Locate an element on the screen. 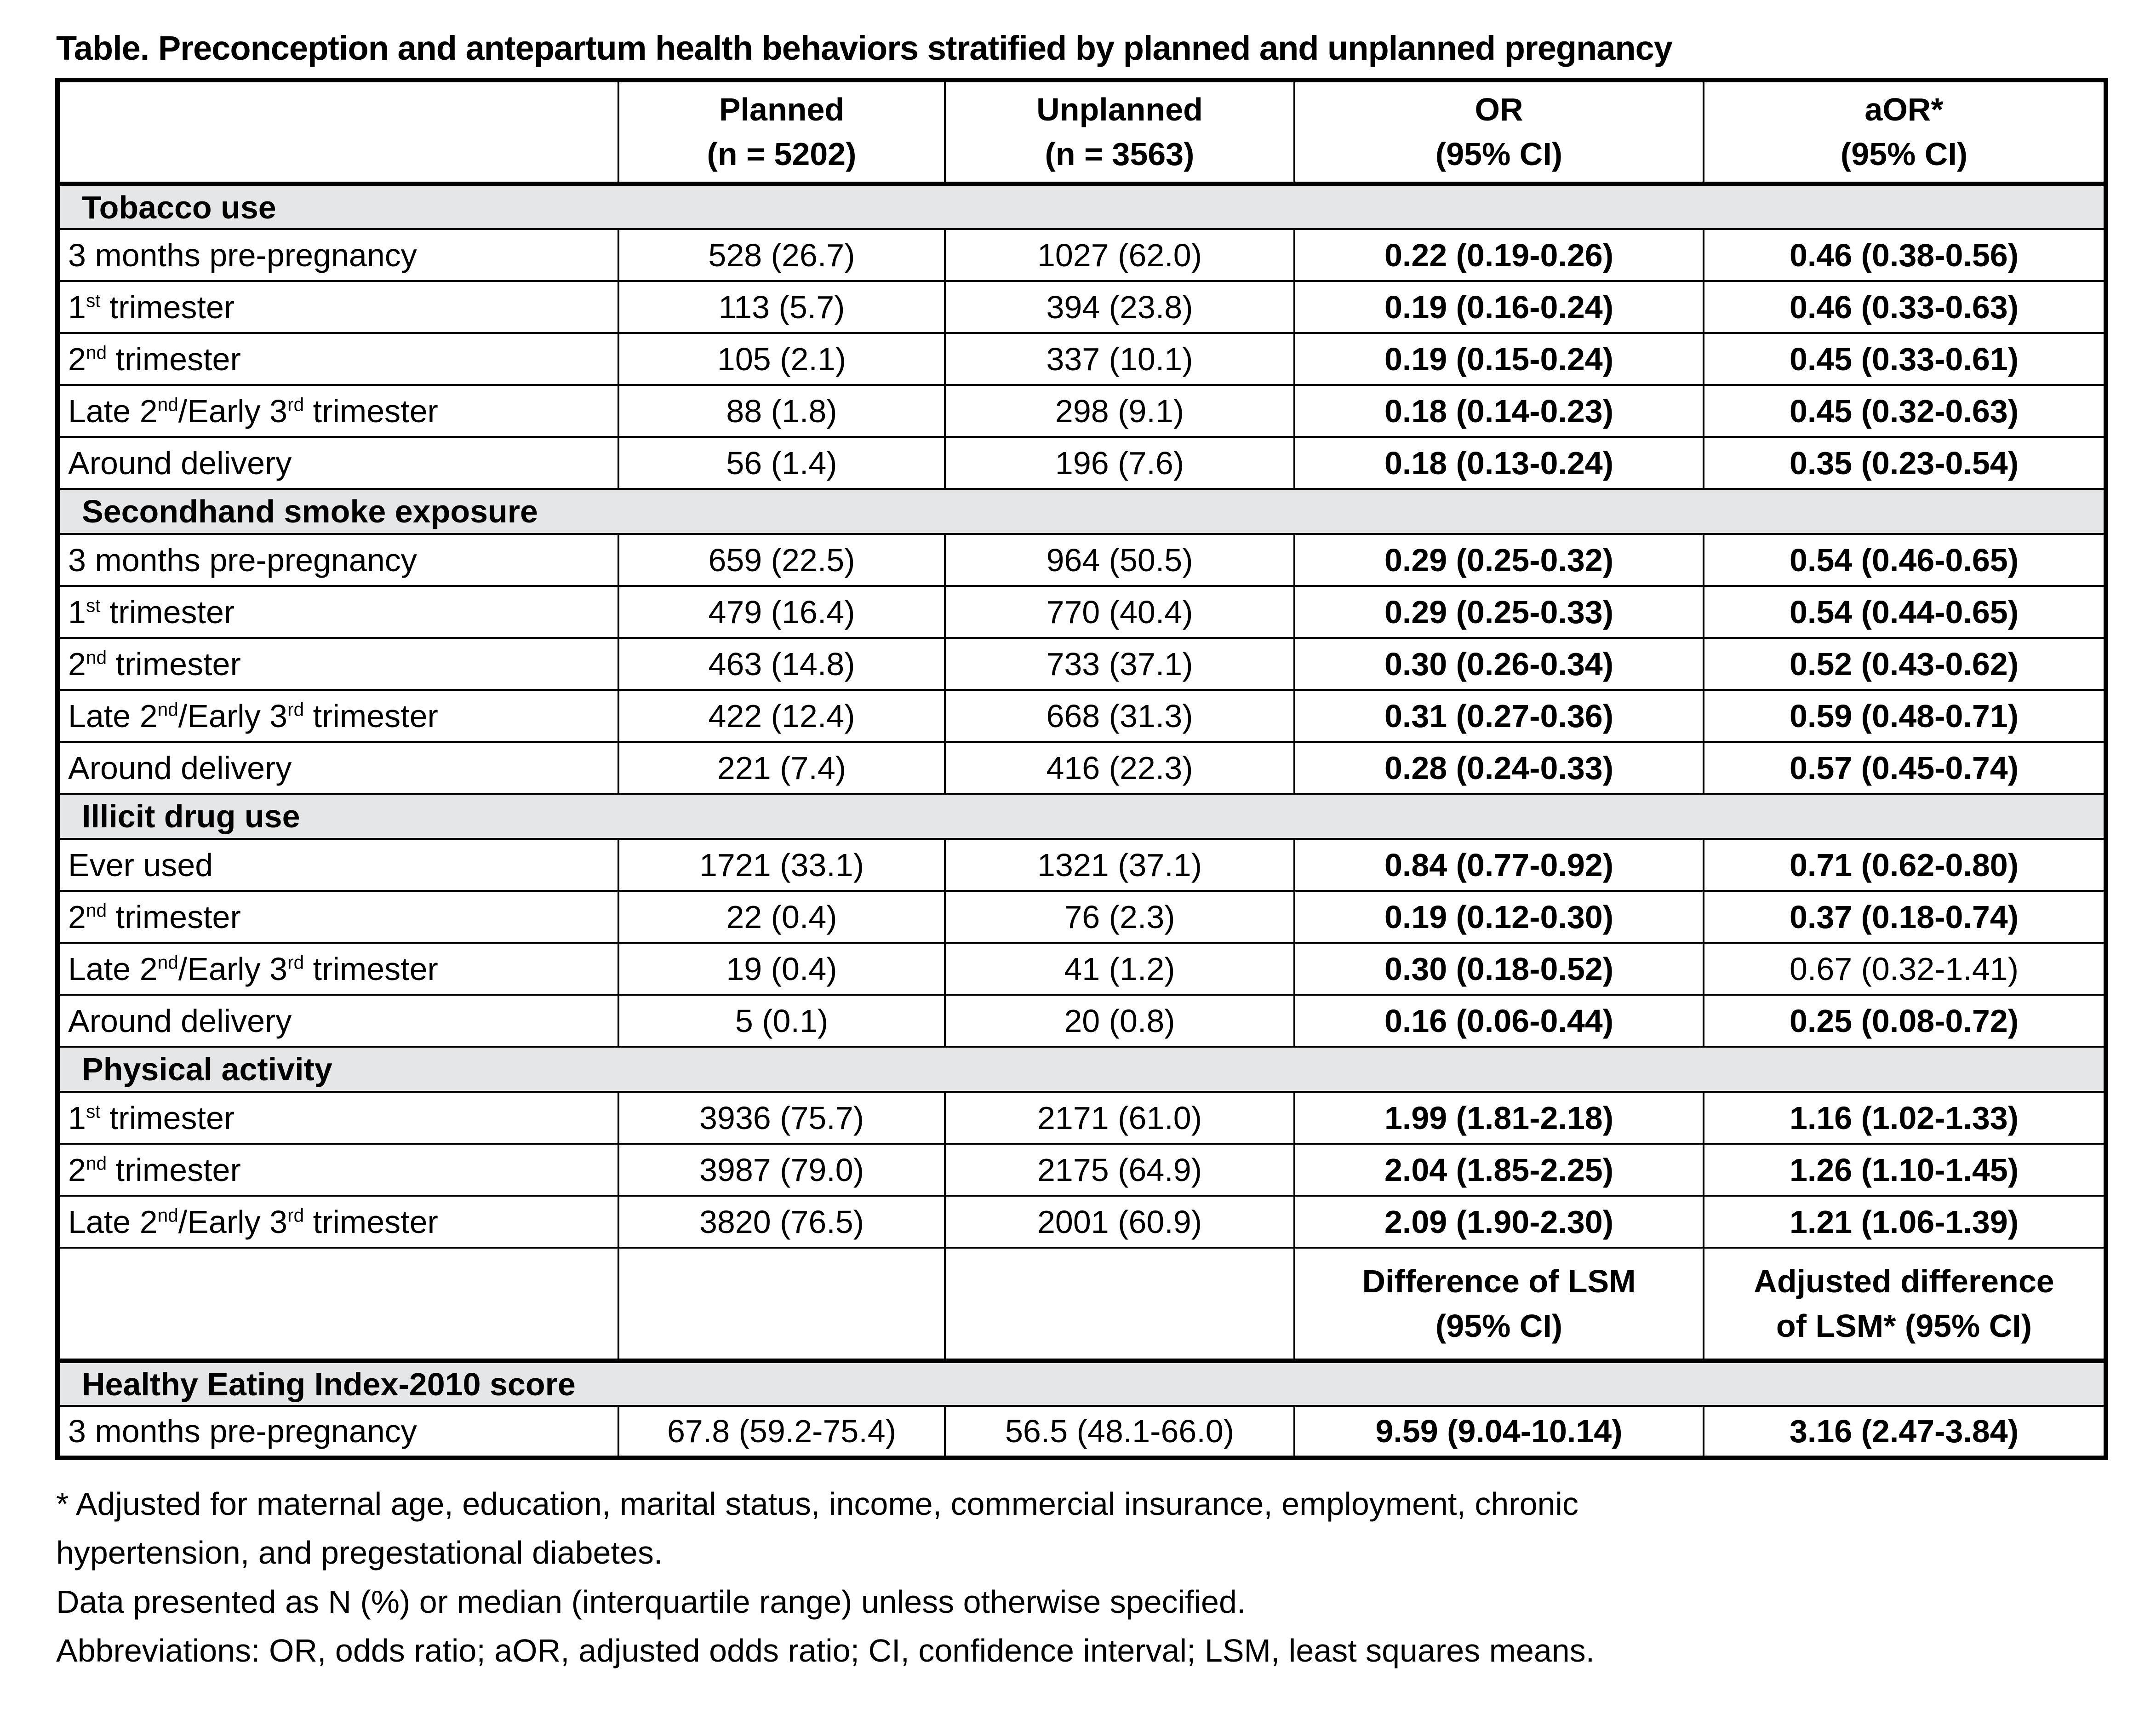 The width and height of the screenshot is (2156, 1720). header-unplanned-line1: Unplanned is located at coordinates (1119, 109).